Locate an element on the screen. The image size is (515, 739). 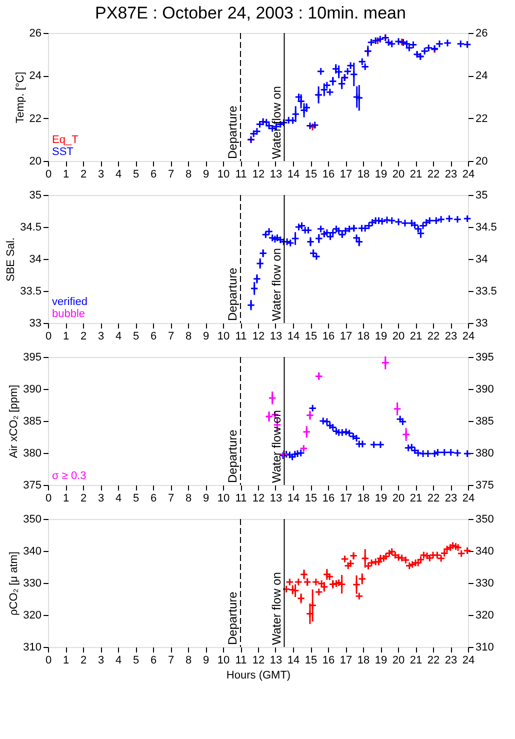
text: σ ≥ 0.3 is located at coordinates (69, 476).